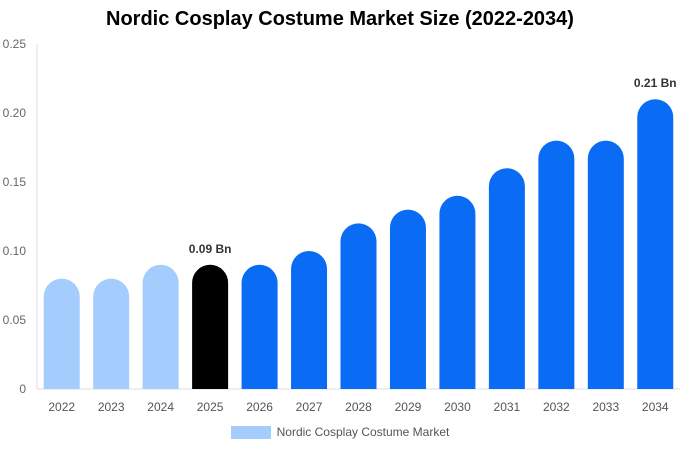 The height and width of the screenshot is (450, 680). I want to click on y-tick-label: 0.05, so click(15, 320).